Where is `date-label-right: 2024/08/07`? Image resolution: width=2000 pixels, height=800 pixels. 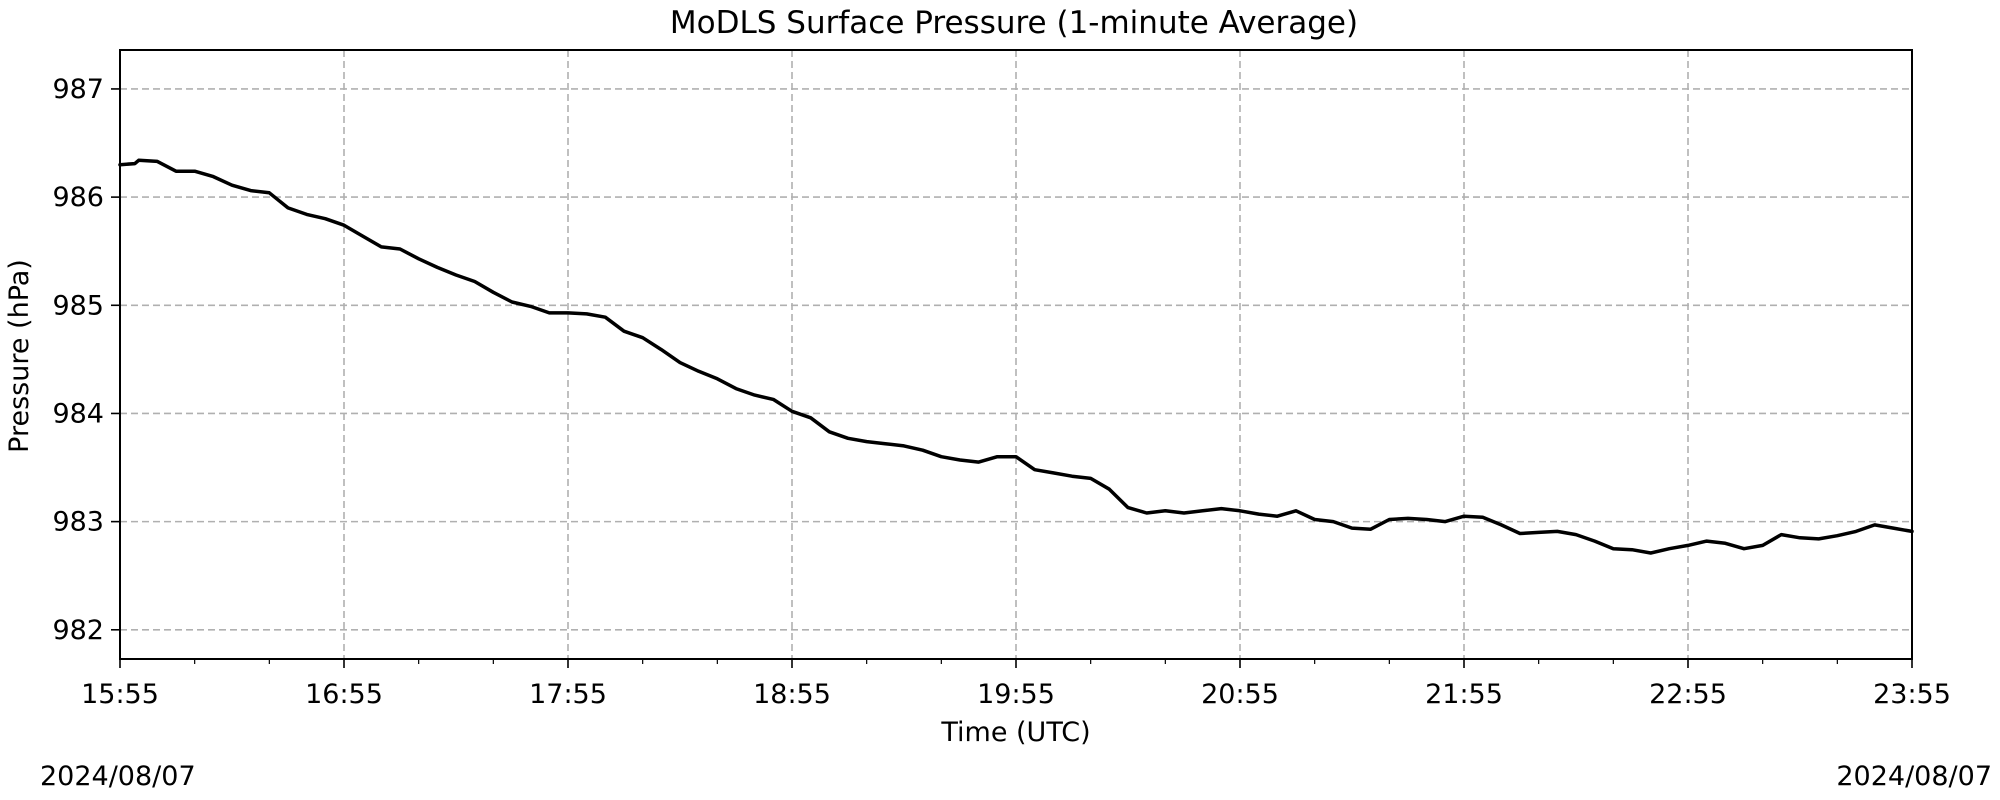
date-label-right: 2024/08/07 is located at coordinates (1914, 776).